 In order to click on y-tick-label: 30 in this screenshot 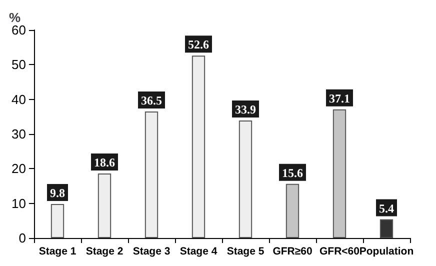, I will do `click(19, 134)`.